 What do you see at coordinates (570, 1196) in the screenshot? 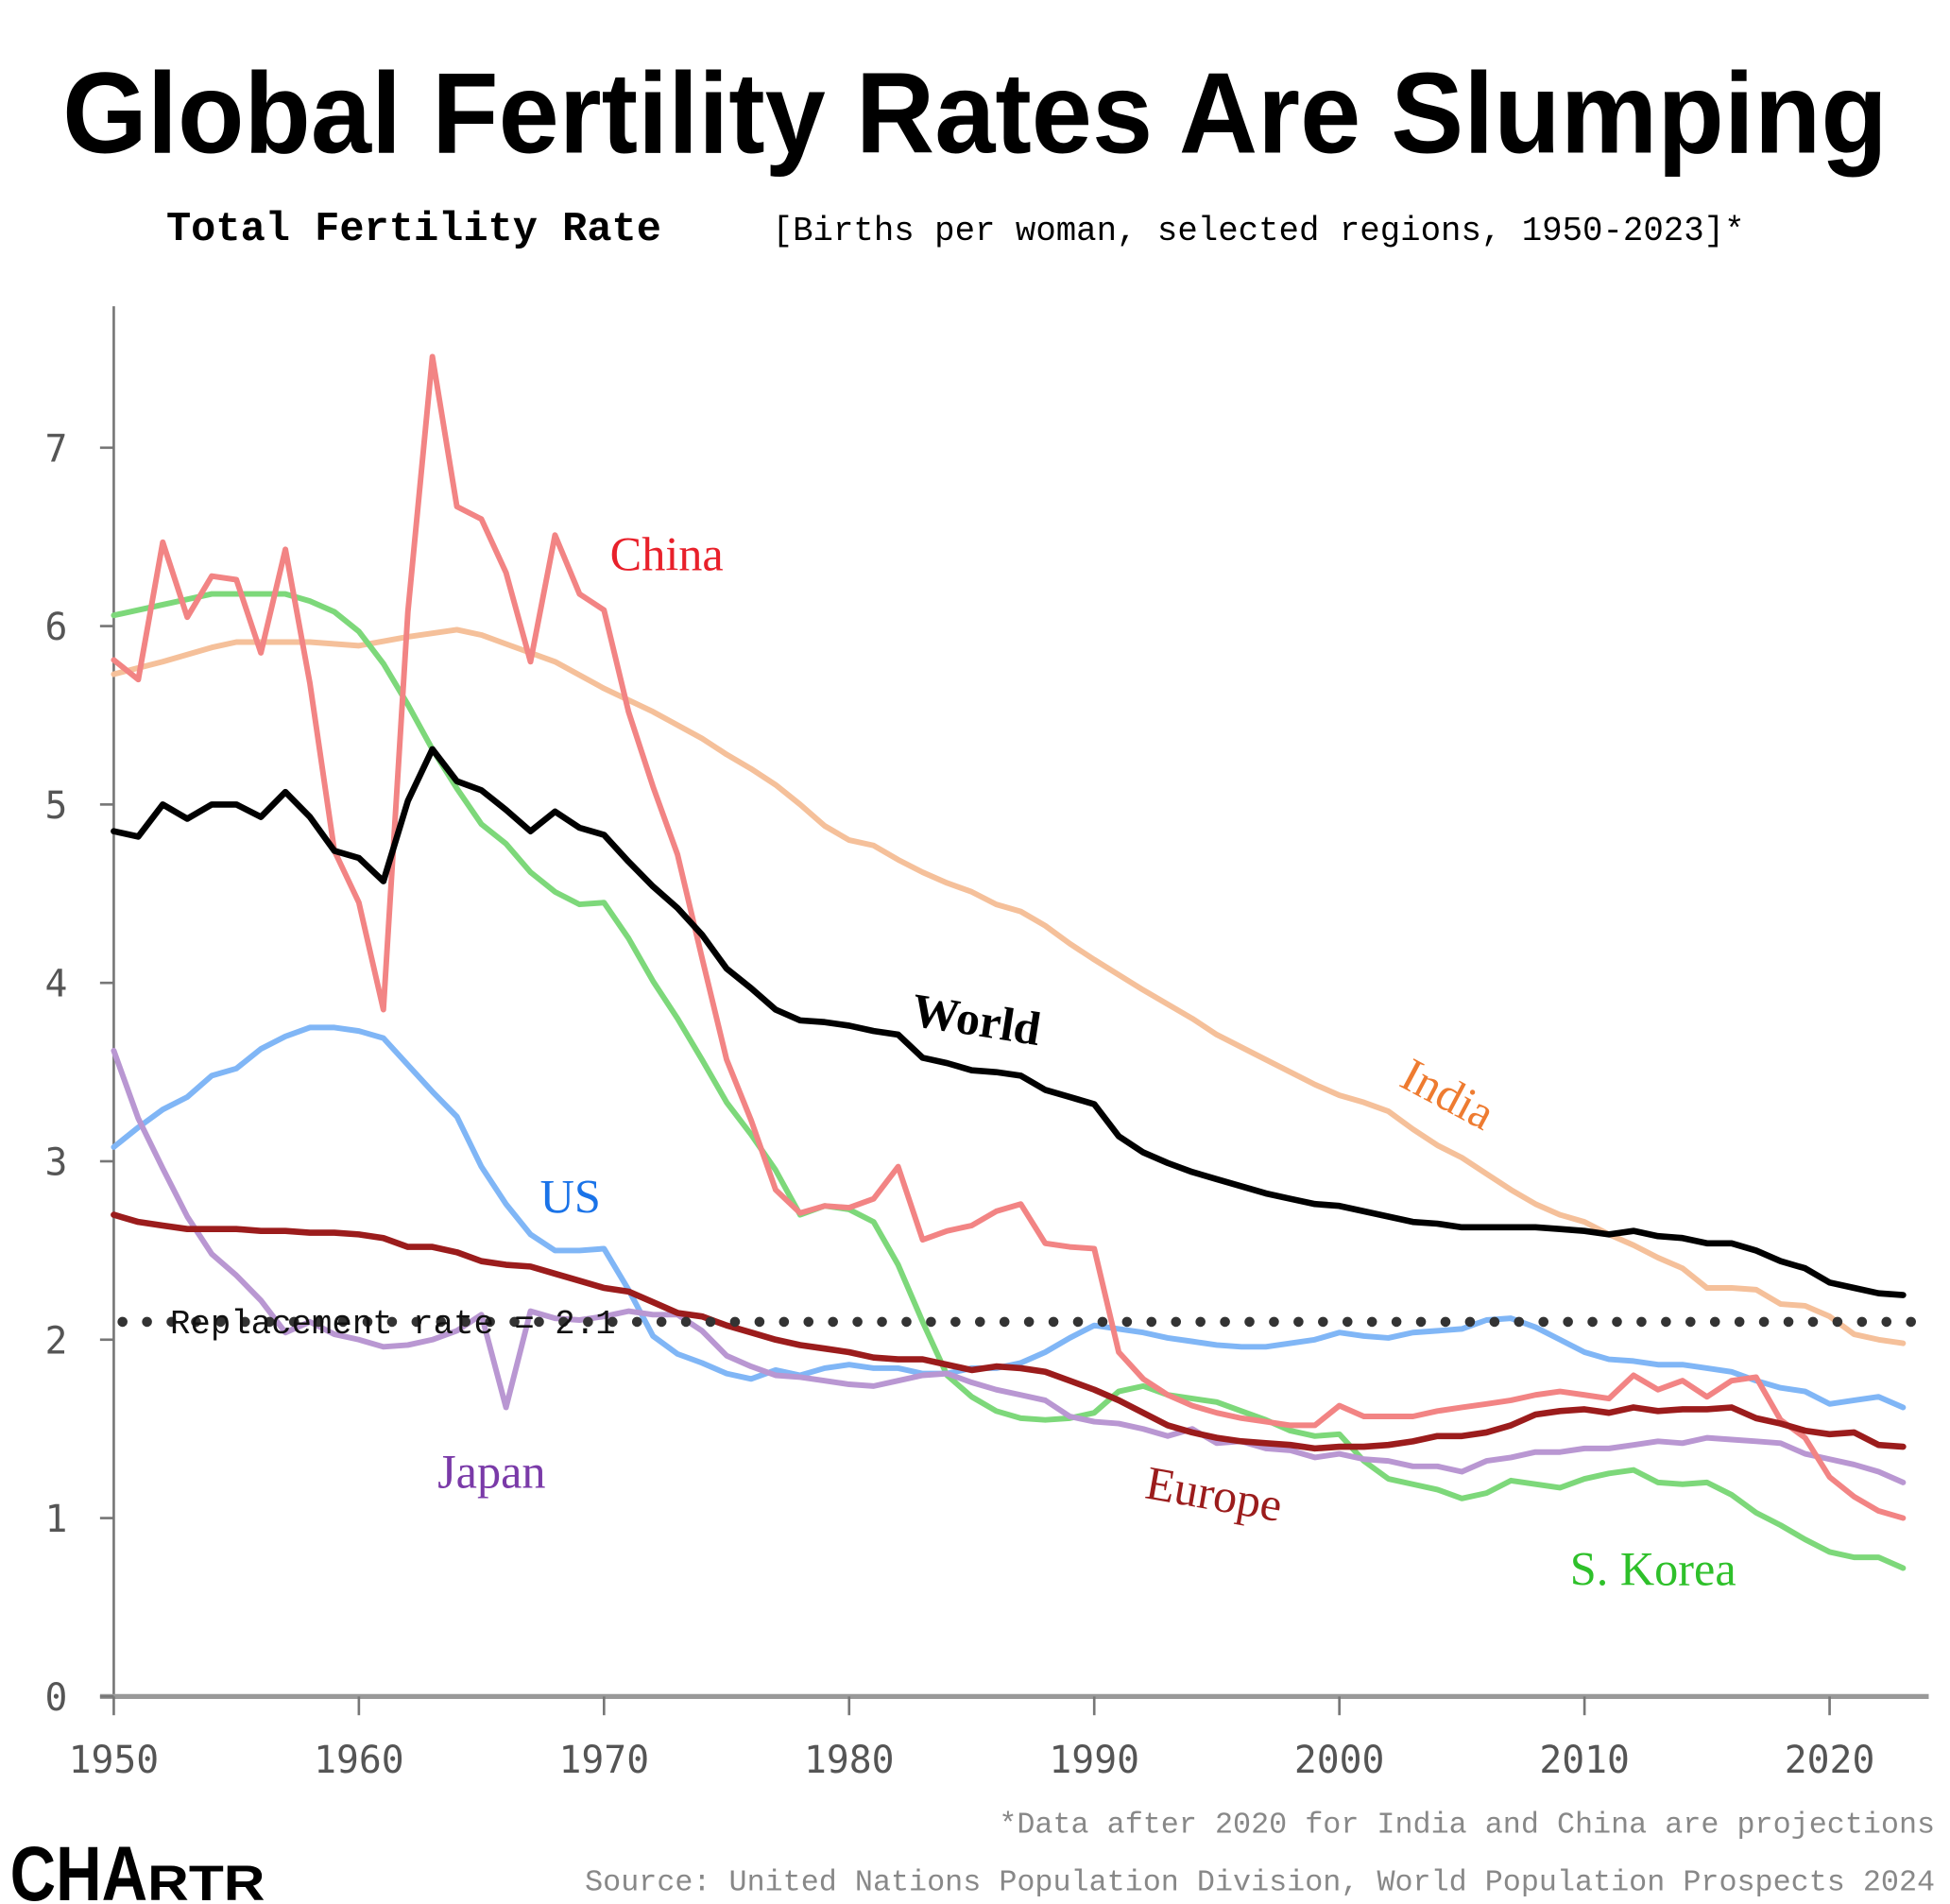
I see `series-label-us: US` at bounding box center [570, 1196].